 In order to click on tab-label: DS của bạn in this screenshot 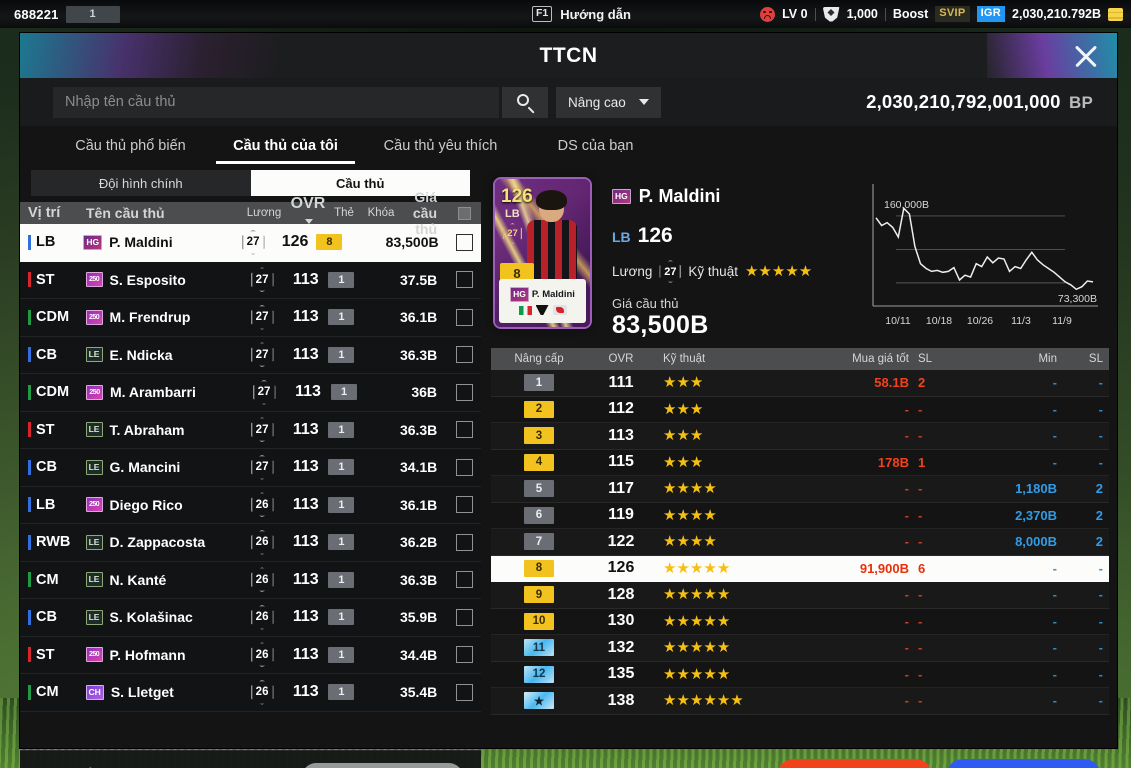, I will do `click(595, 146)`.